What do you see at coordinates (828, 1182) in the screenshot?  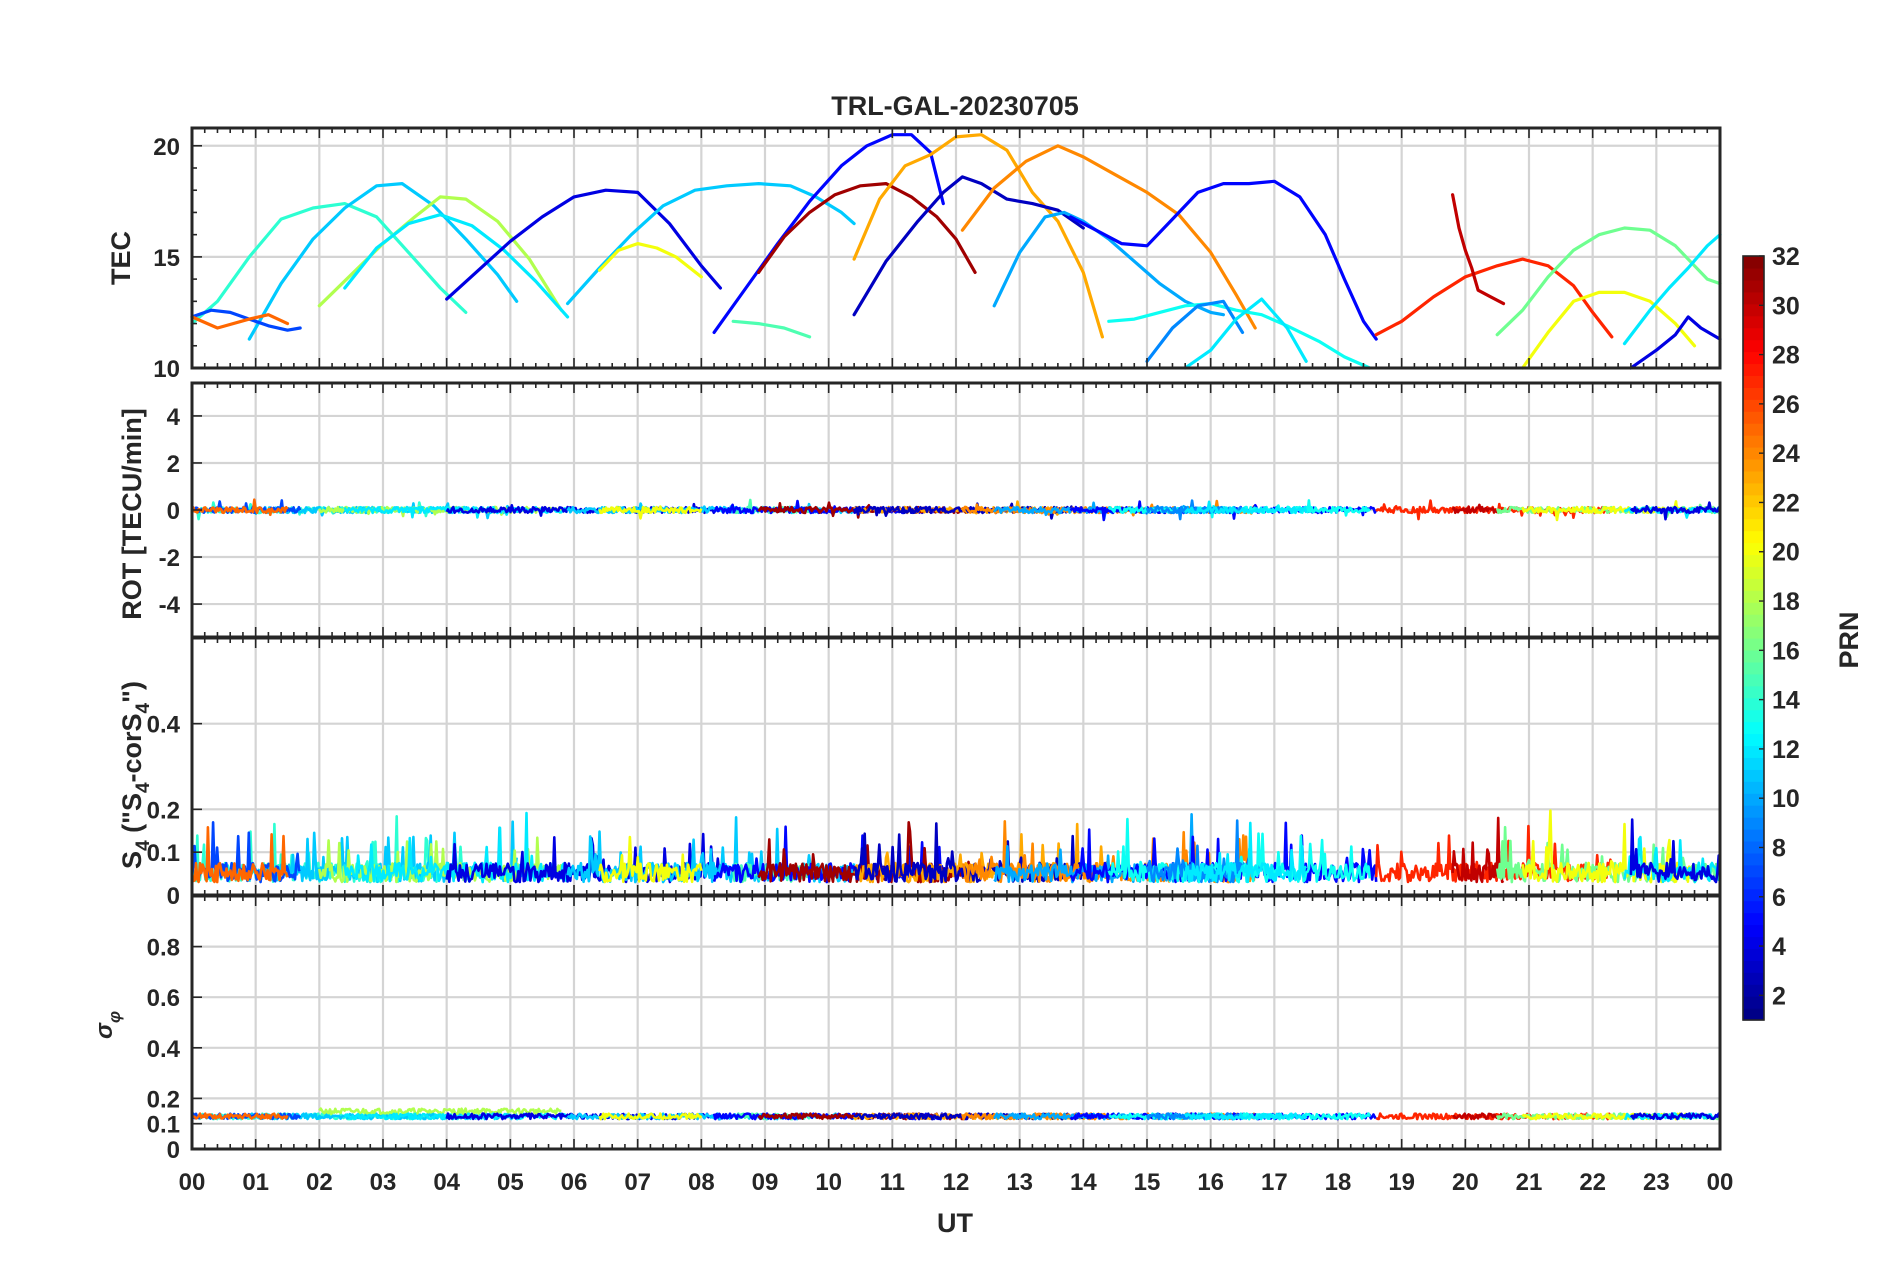 I see `x-tick-label: 10` at bounding box center [828, 1182].